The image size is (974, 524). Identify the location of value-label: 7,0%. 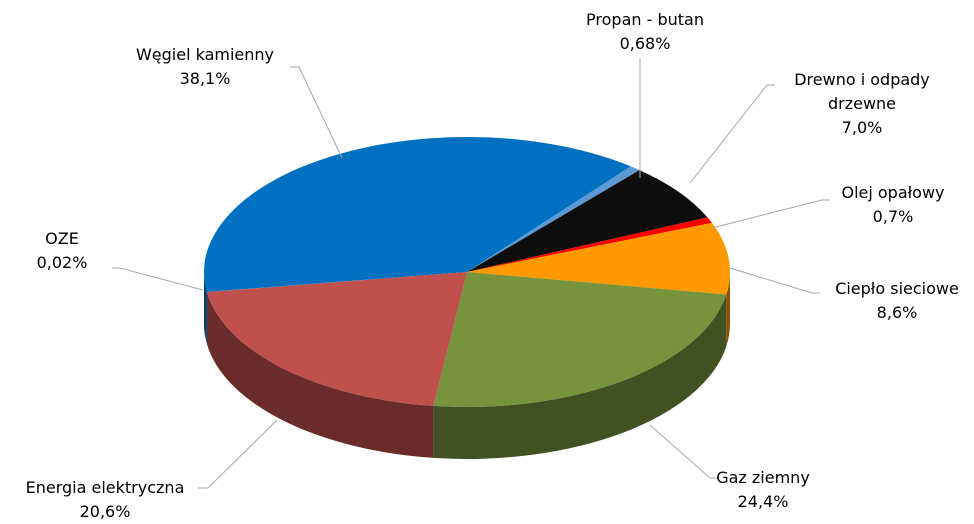
(862, 128).